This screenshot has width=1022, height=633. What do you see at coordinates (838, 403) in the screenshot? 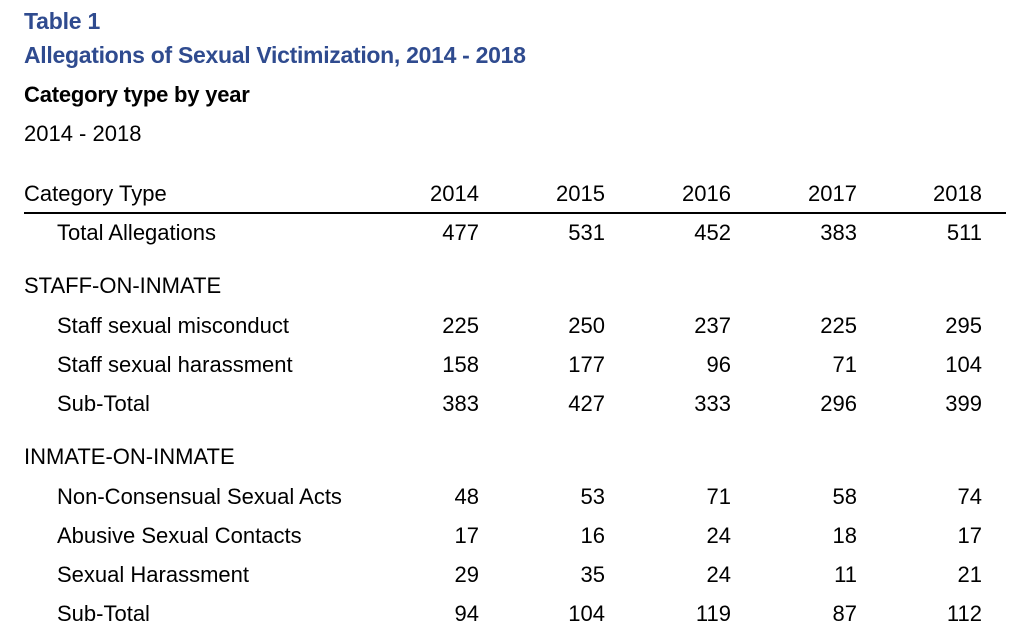
I see `cell-value: 296` at bounding box center [838, 403].